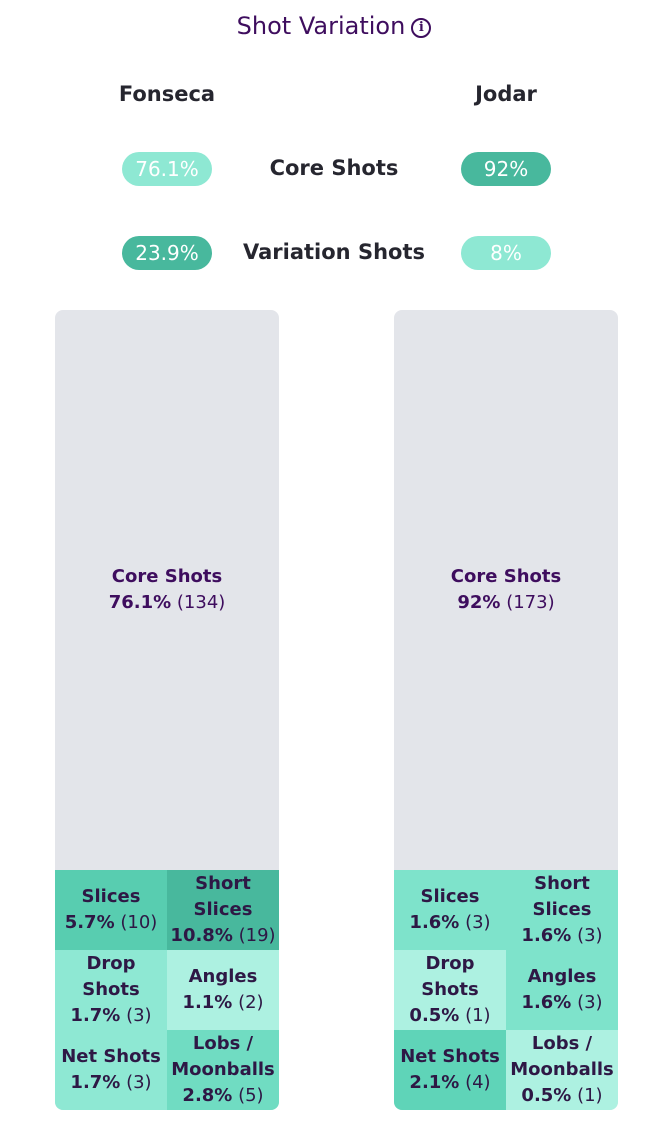 Image resolution: width=668 pixels, height=1128 pixels. I want to click on shot-cell-drop-shots: Drop Shots 0.5% (1), so click(450, 990).